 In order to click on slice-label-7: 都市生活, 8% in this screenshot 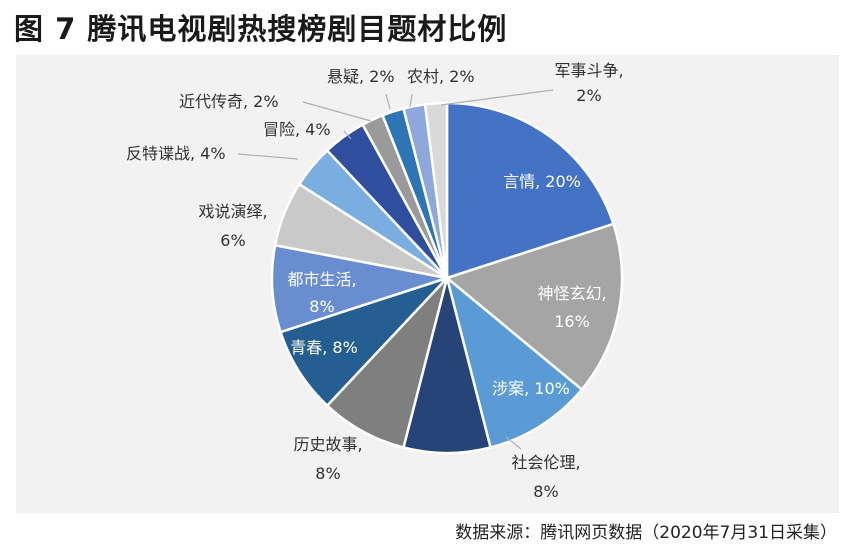, I will do `click(321, 293)`.